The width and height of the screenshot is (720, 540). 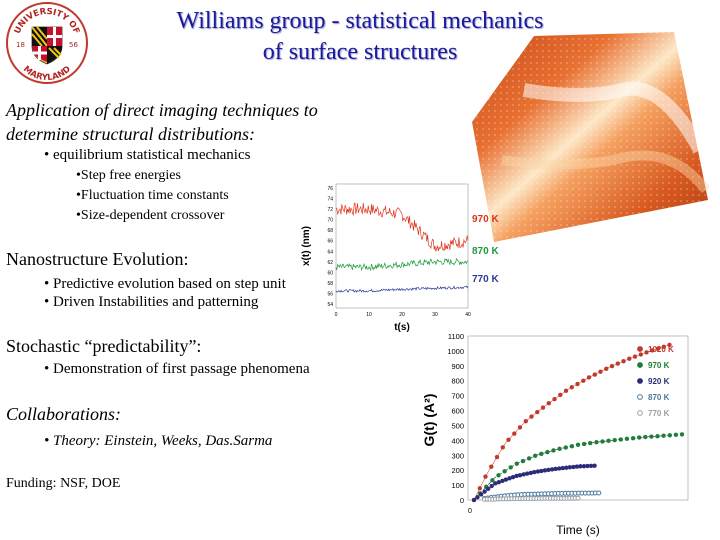 What do you see at coordinates (457, 366) in the screenshot?
I see `chart2-ytick: 900` at bounding box center [457, 366].